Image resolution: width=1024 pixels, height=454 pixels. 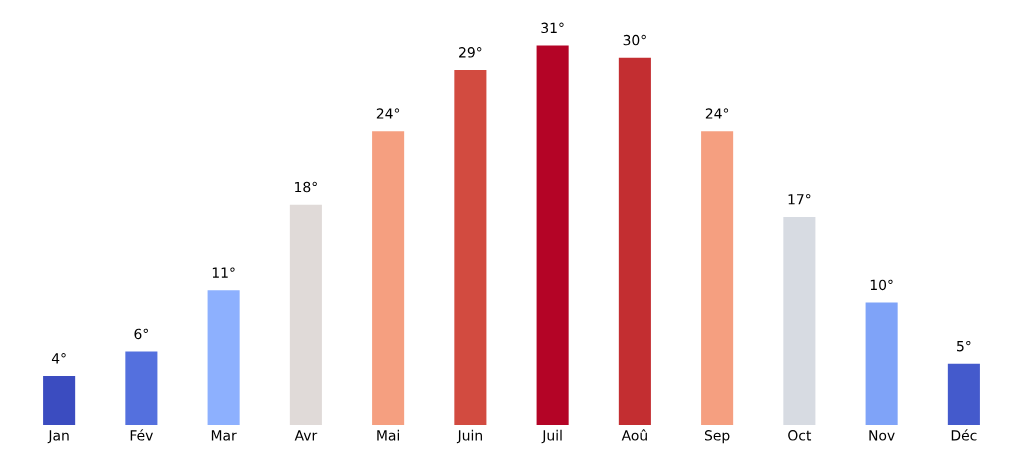 What do you see at coordinates (141, 435) in the screenshot?
I see `x-tick-label: Fév` at bounding box center [141, 435].